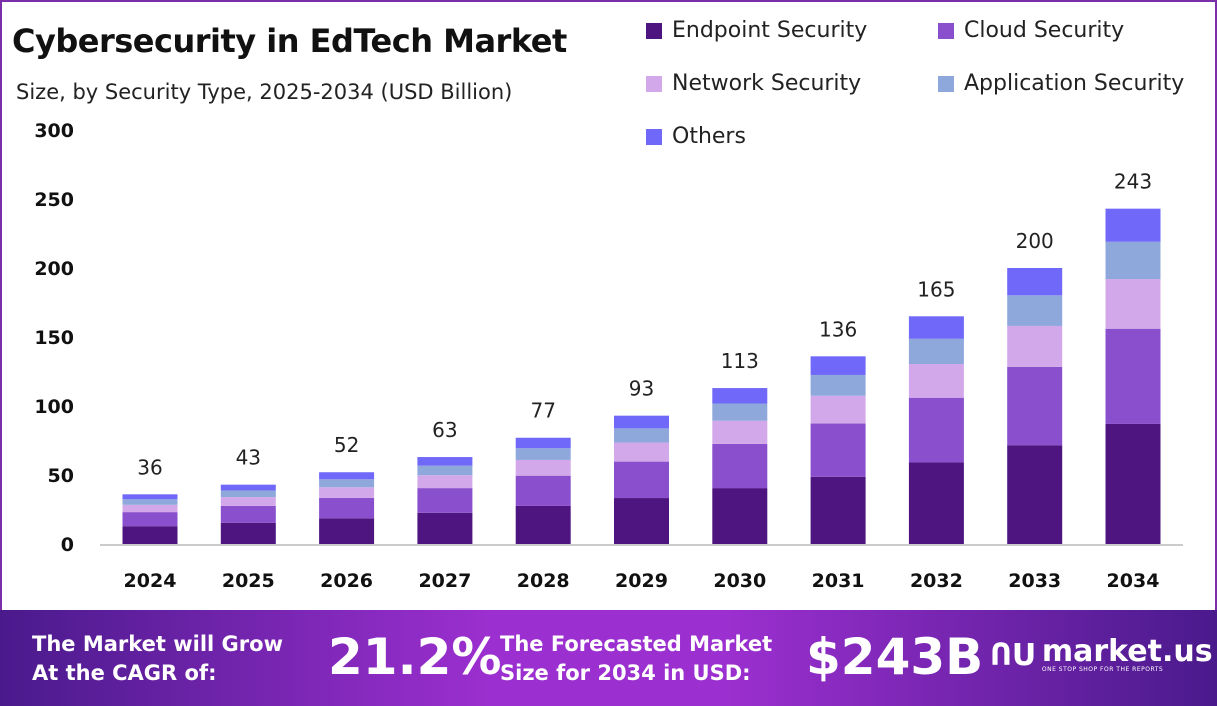  Describe the element at coordinates (157, 659) in the screenshot. I see `cagr-label: The Market will Grow At the CAGR of:` at that location.